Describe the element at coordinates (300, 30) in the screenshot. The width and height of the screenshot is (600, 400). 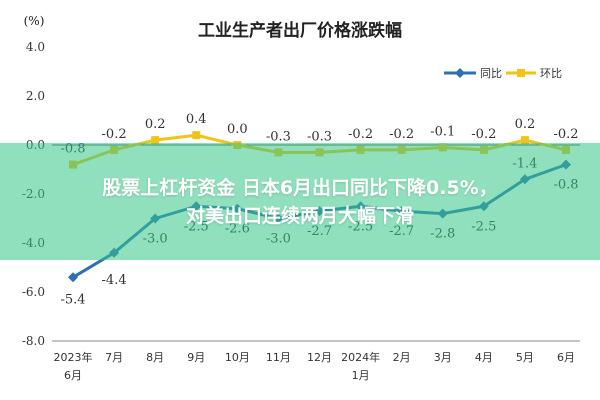
I see `chart-title: 工业生产者出厂价格涨跌幅` at that location.